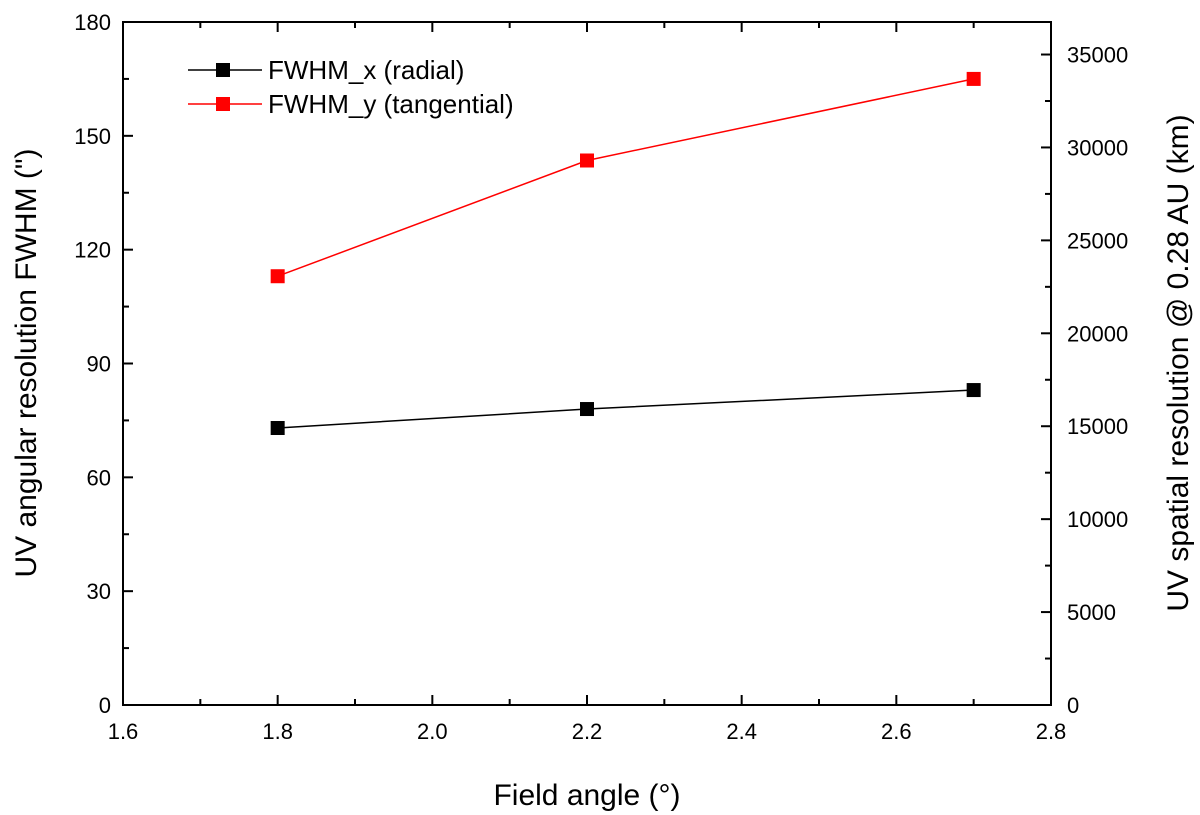  What do you see at coordinates (1097, 426) in the screenshot?
I see `y2-tick-label: 15000` at bounding box center [1097, 426].